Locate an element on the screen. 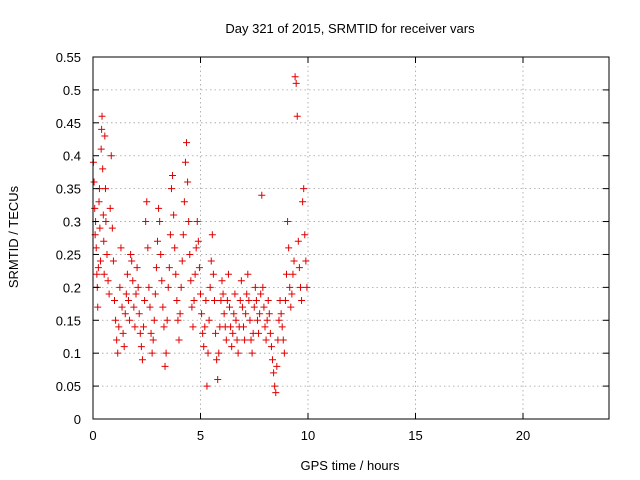 This screenshot has height=480, width=640. x-tick-label: 10 is located at coordinates (308, 435).